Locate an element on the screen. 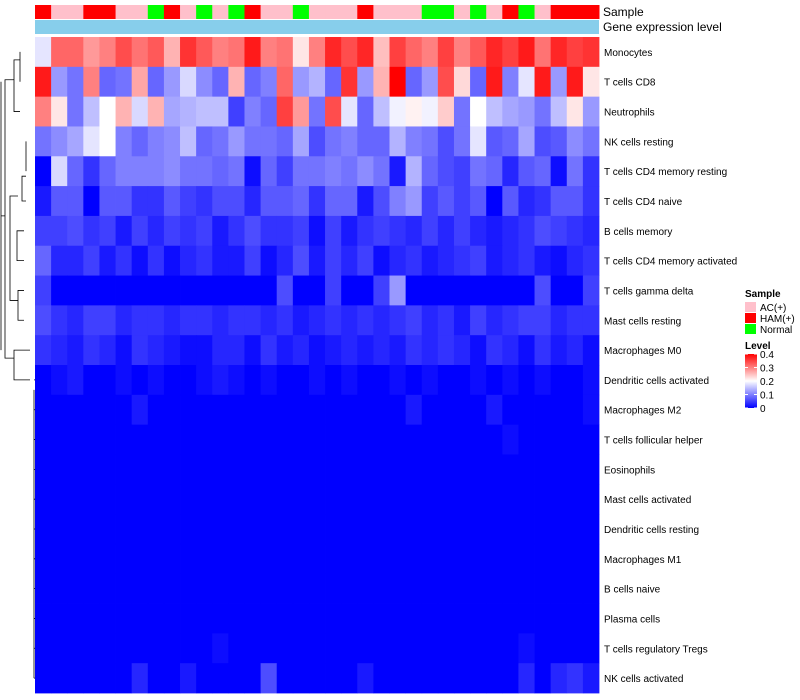  sample-legend-label: AC(+) is located at coordinates (773, 308).